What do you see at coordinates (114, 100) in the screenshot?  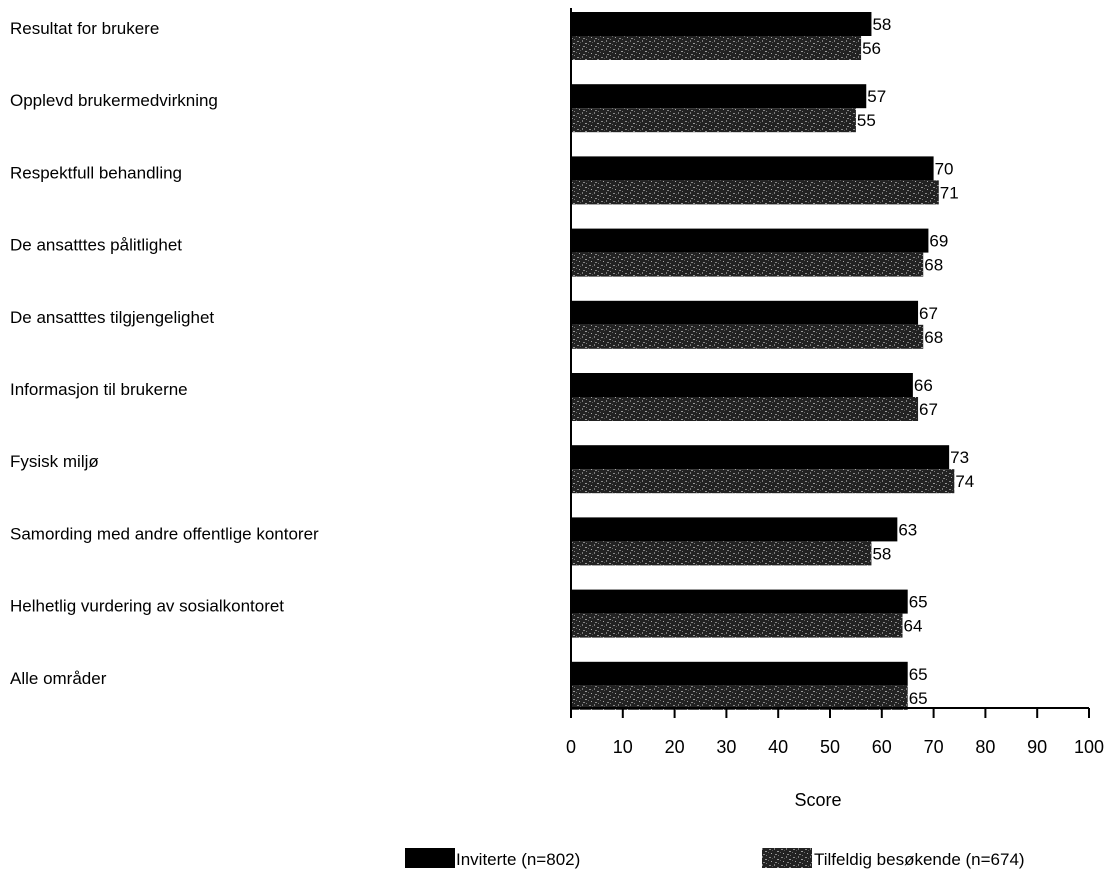 I see `category-label: Opplevd brukermedvirkning` at bounding box center [114, 100].